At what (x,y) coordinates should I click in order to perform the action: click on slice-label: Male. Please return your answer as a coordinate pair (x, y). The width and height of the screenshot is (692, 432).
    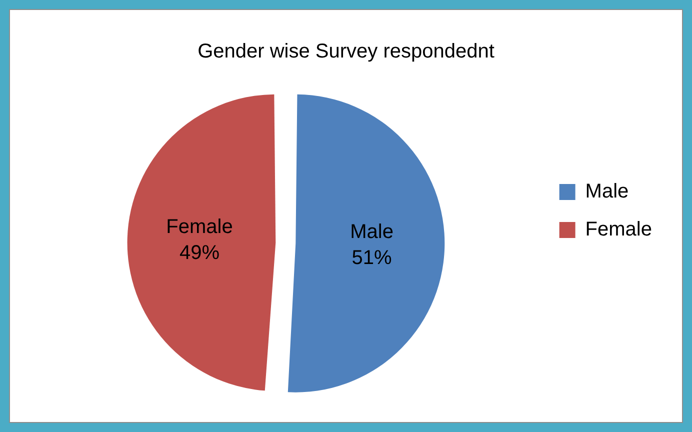
    Looking at the image, I should click on (372, 232).